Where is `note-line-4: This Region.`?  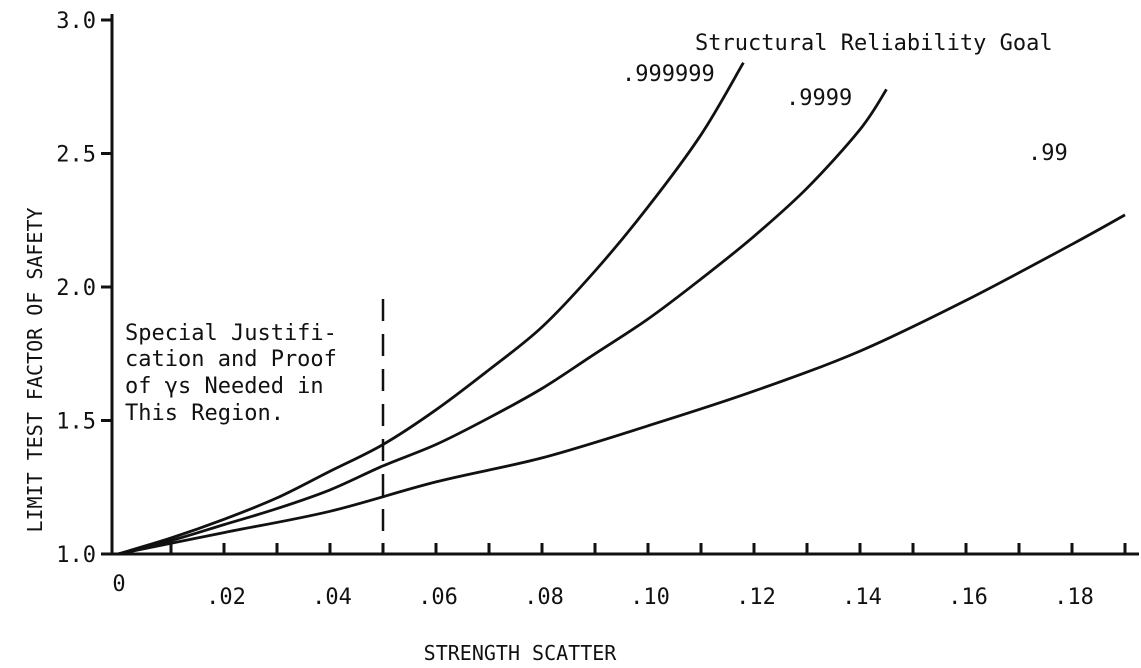 note-line-4: This Region. is located at coordinates (204, 413).